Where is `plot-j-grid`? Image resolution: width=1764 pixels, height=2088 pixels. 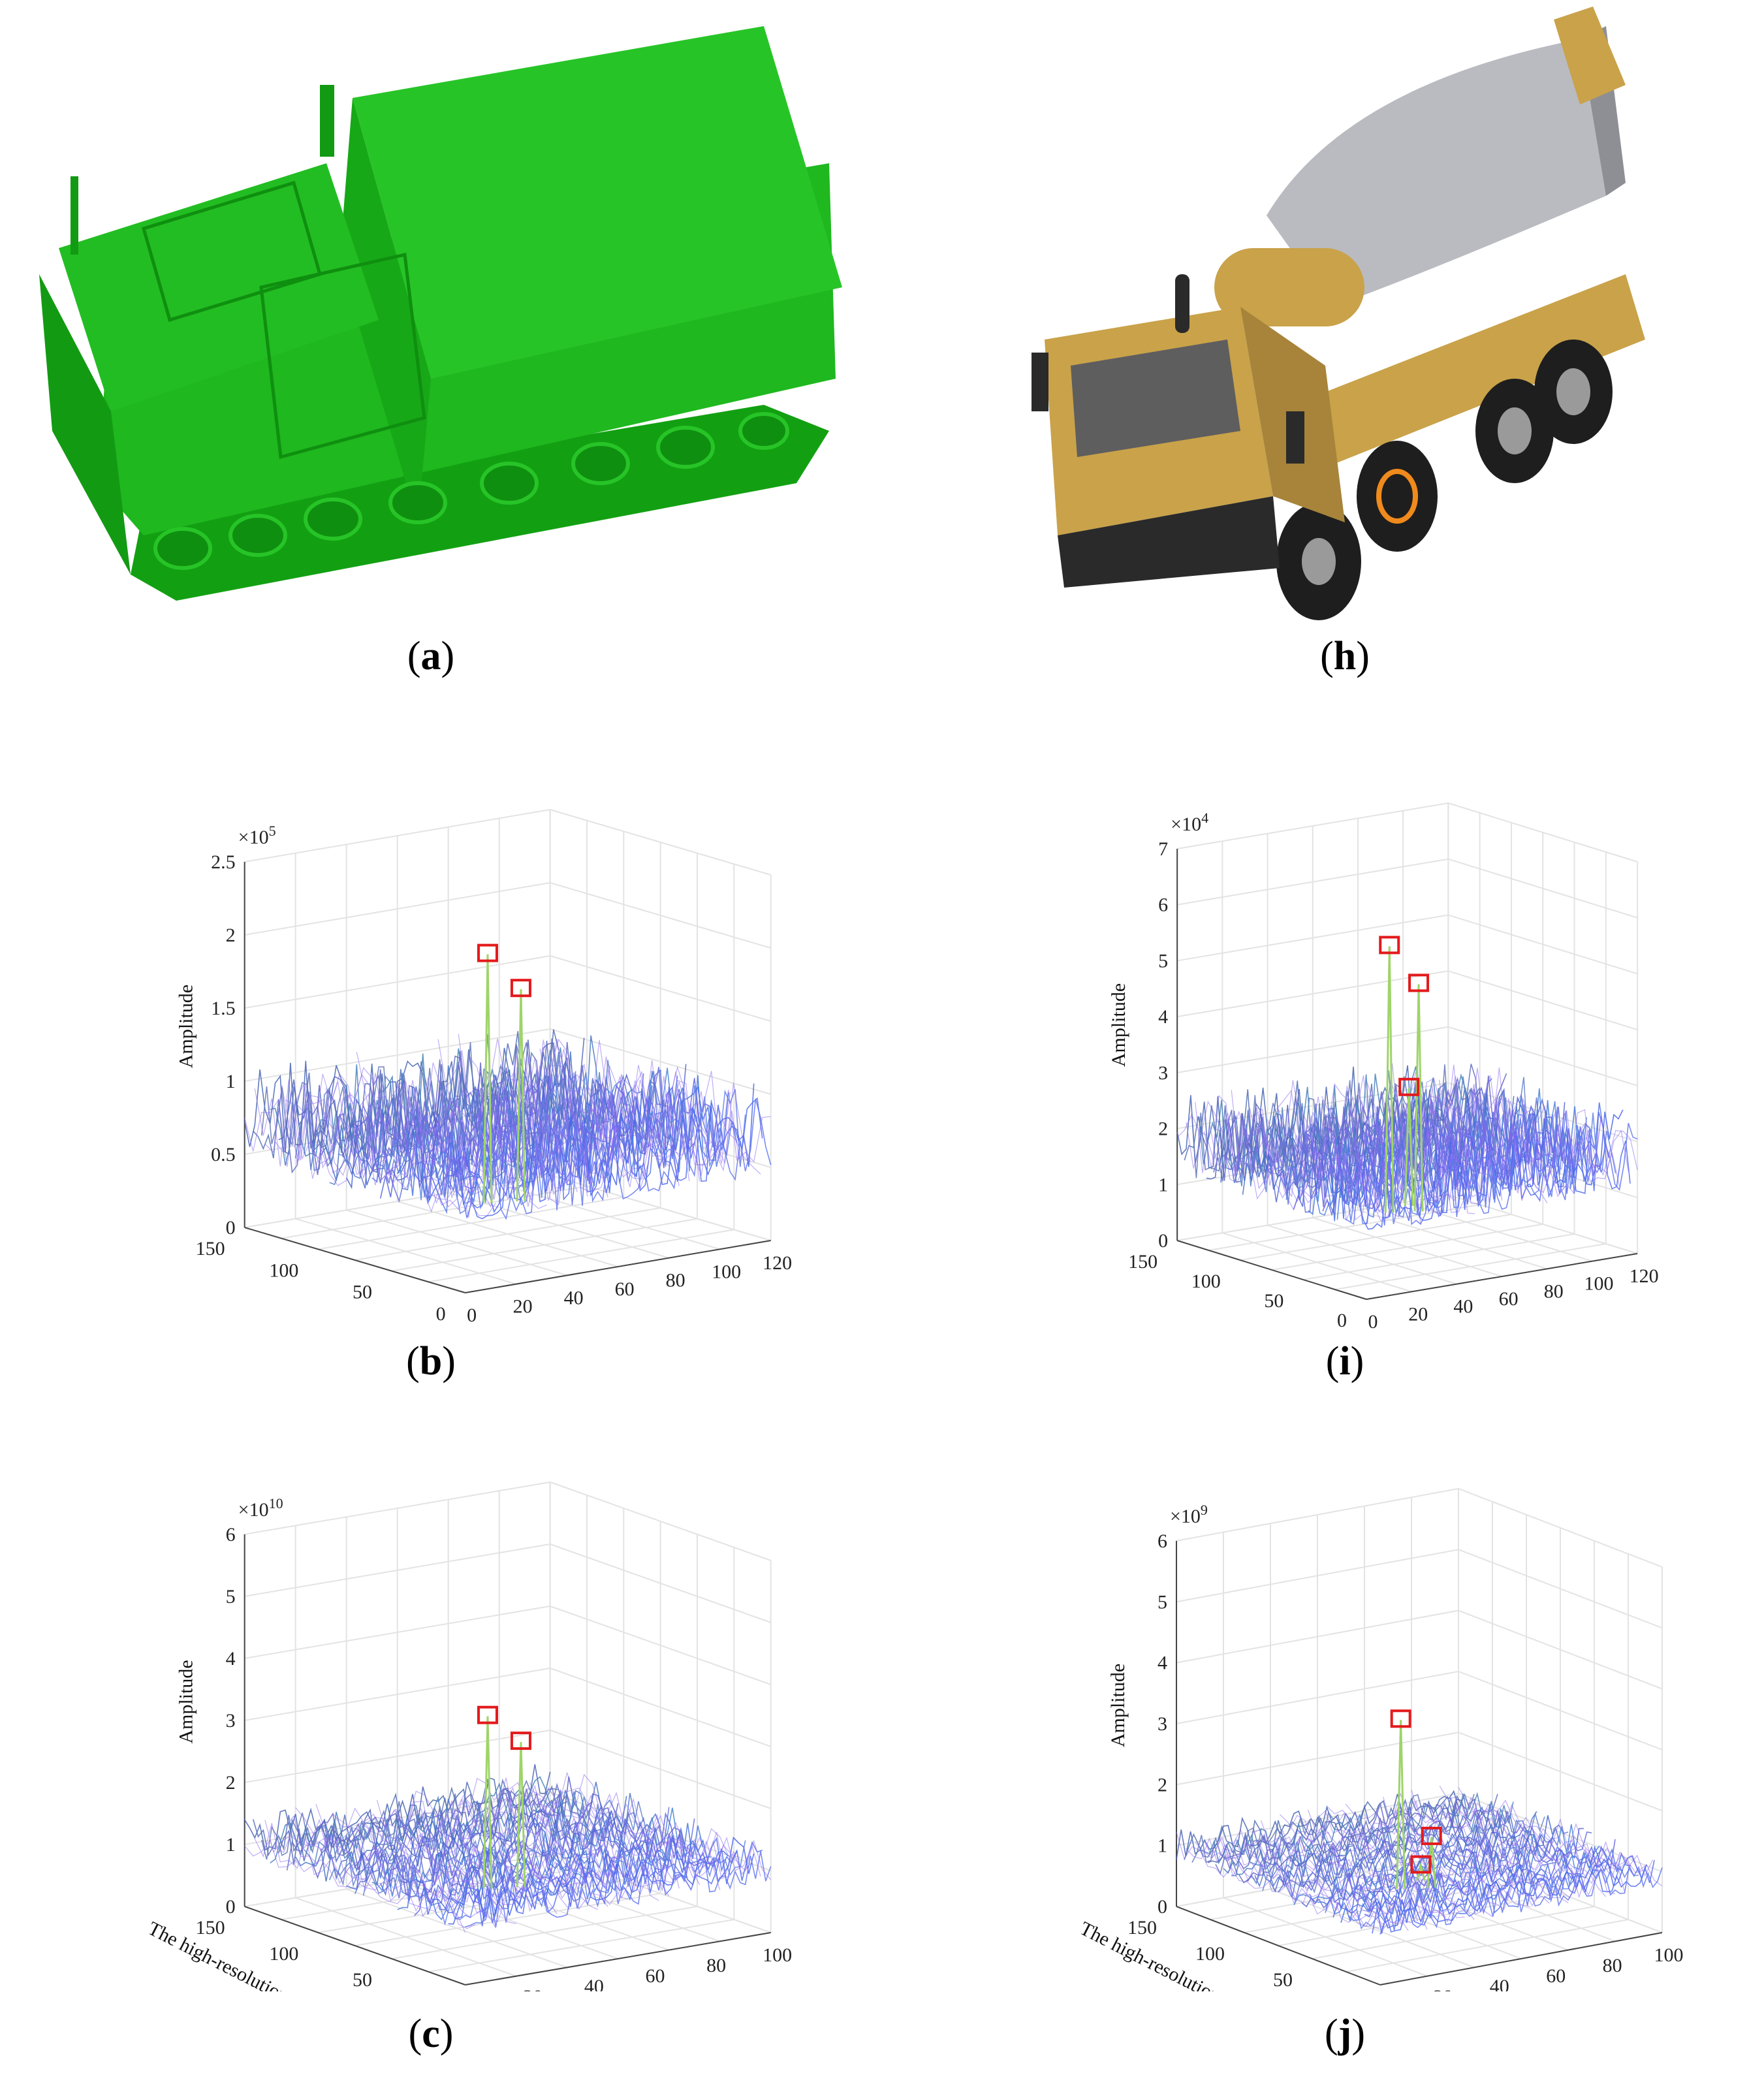 plot-j-grid is located at coordinates (1419, 1736).